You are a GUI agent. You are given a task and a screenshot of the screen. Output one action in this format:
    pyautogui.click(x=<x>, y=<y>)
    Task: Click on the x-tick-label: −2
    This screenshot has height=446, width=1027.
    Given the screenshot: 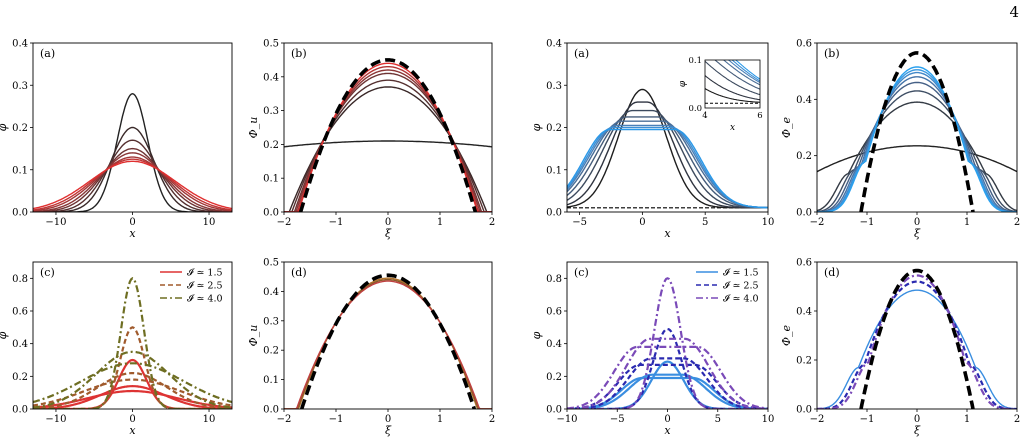 What is the action you would take?
    pyautogui.click(x=817, y=419)
    